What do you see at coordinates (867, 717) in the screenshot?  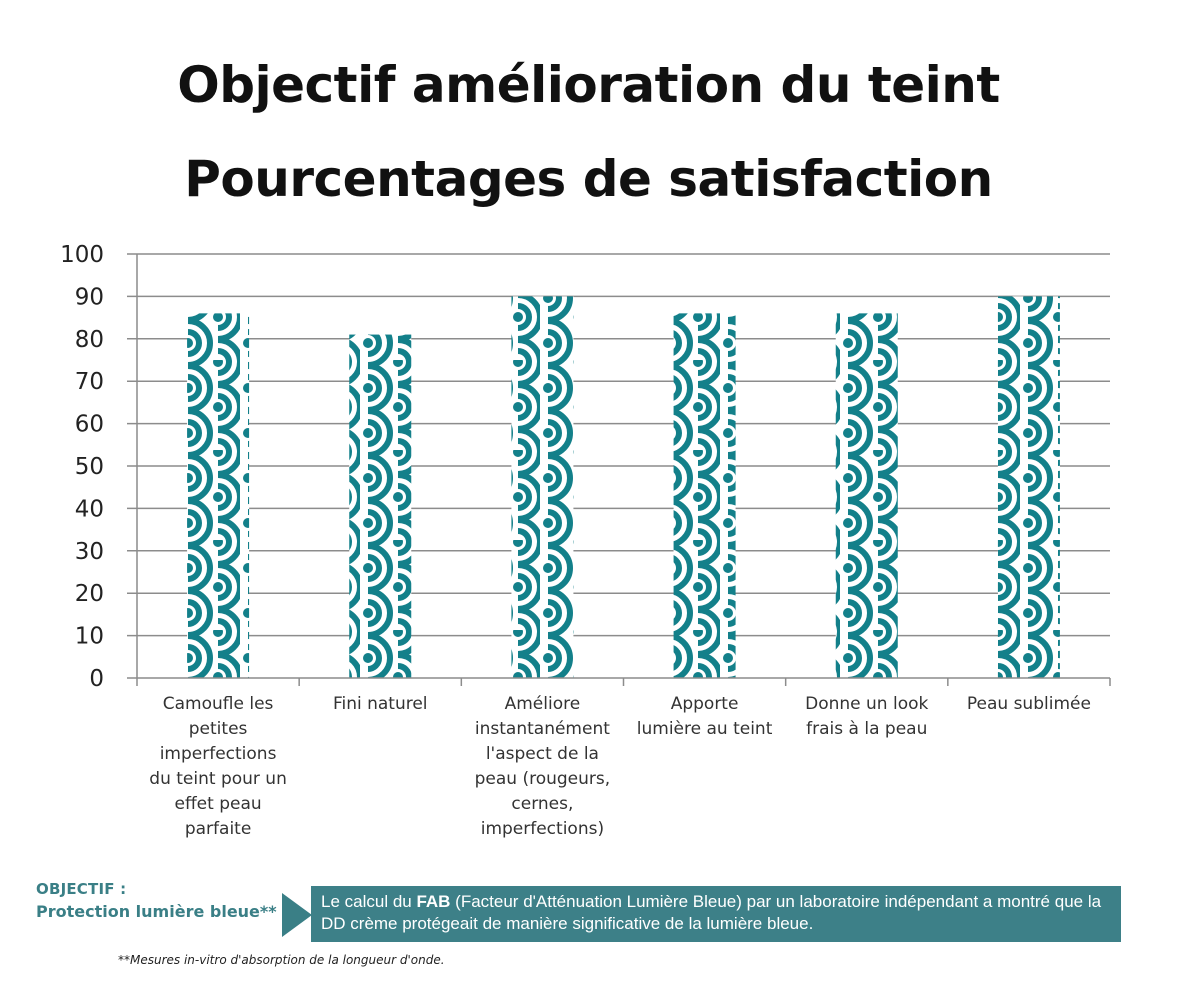 I see `x-tick-label: Donne un look frais à la peau` at bounding box center [867, 717].